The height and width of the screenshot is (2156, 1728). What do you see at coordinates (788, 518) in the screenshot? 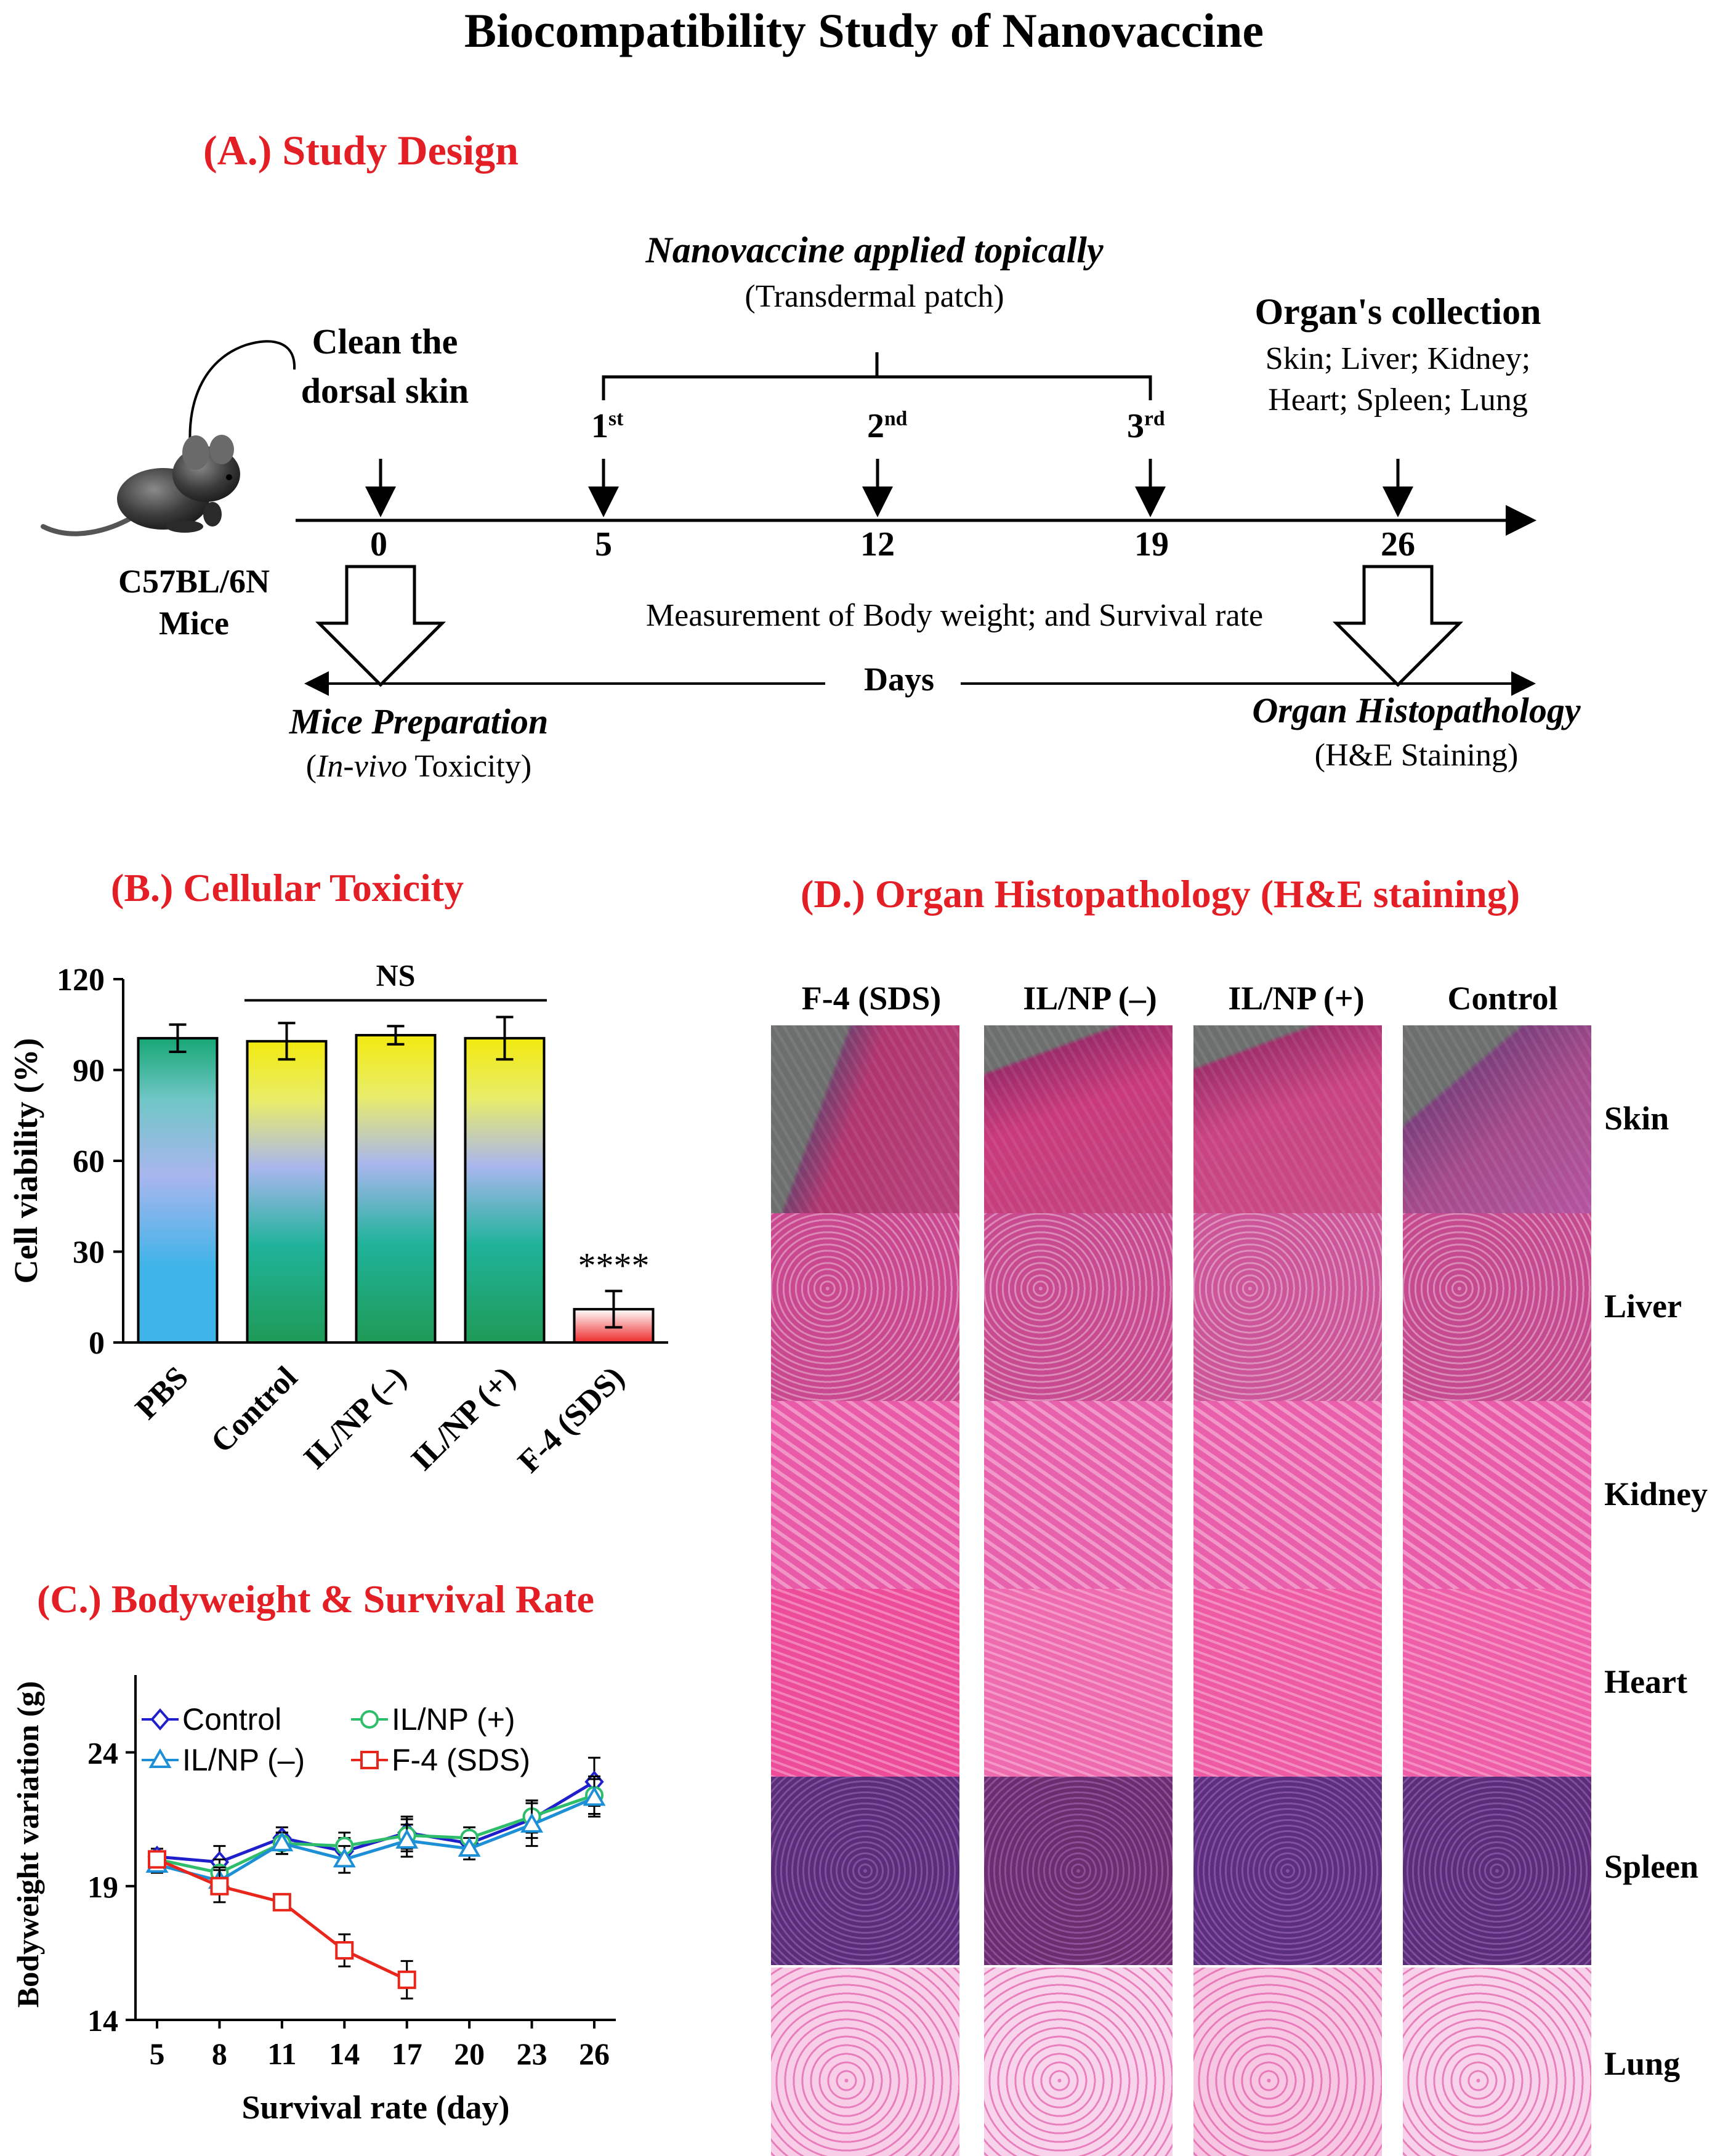
I see `study-design-diagram` at bounding box center [788, 518].